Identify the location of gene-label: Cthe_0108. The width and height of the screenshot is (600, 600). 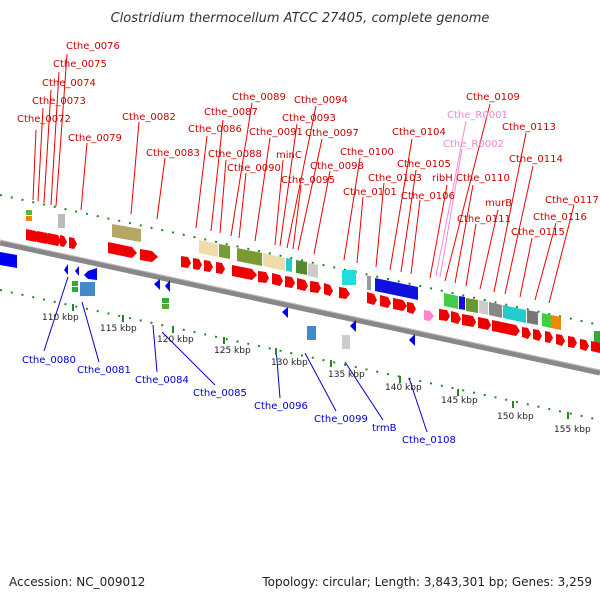
(429, 440).